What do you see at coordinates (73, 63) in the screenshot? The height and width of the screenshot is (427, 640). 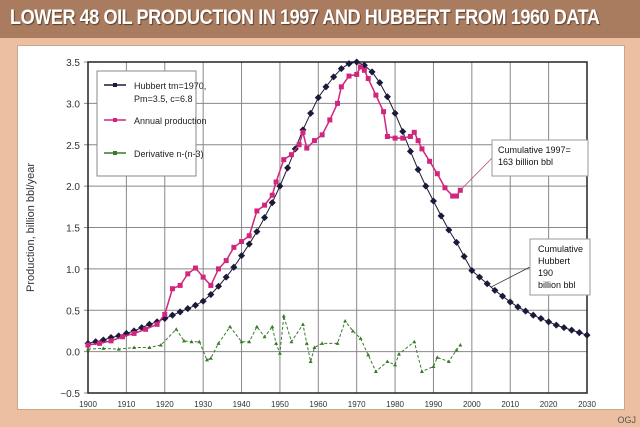 I see `y-tick-label: 3.5` at bounding box center [73, 63].